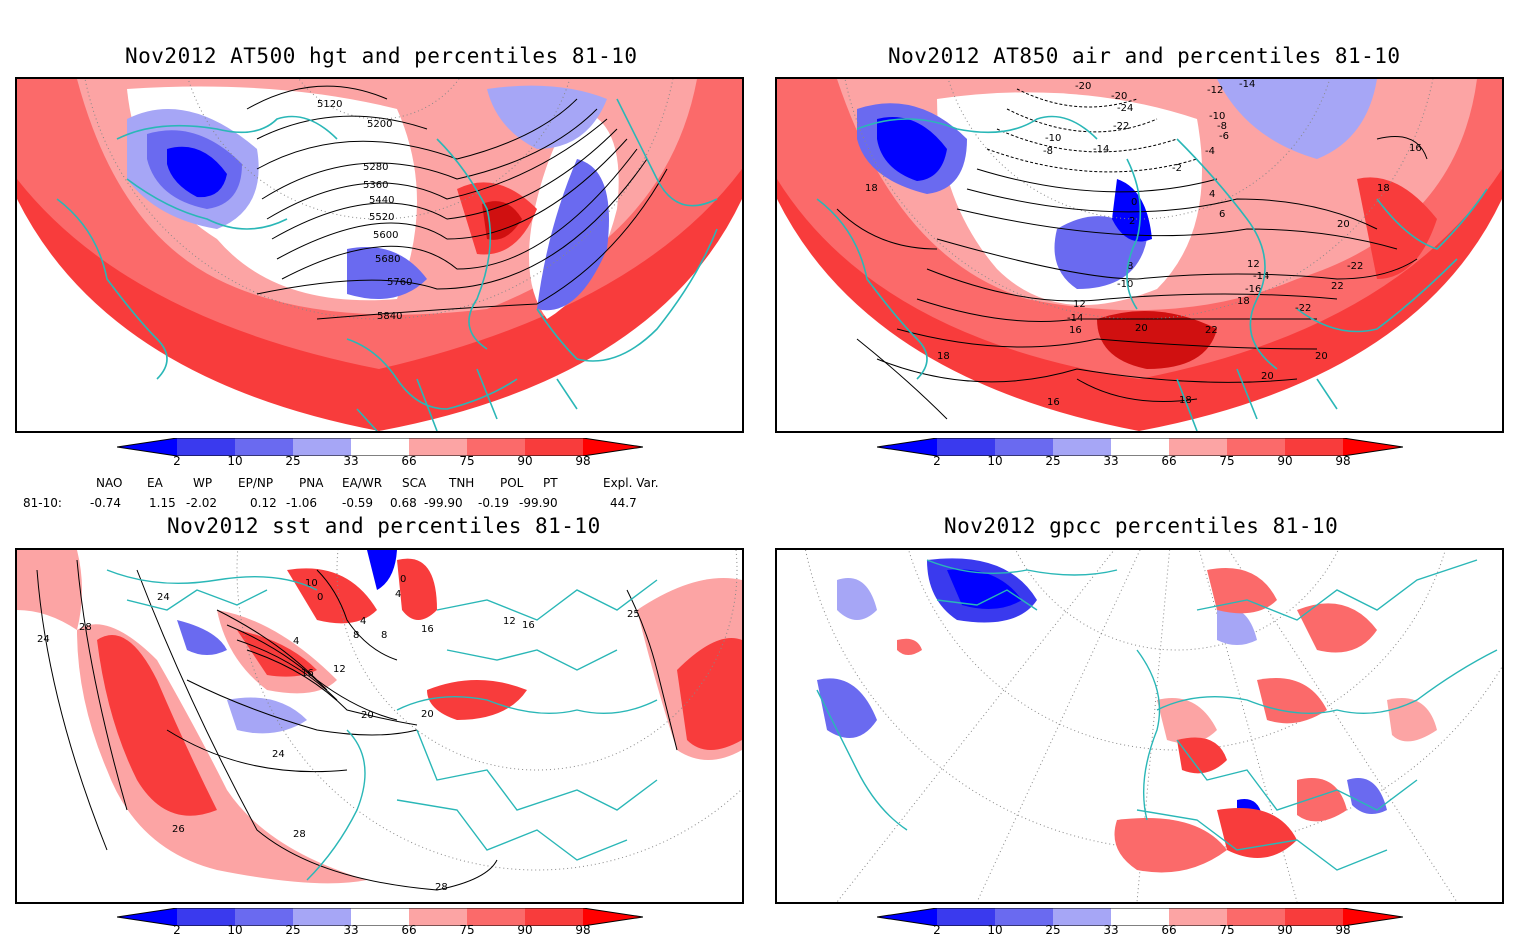  I want to click on index-value: -0.59, so click(358, 503).